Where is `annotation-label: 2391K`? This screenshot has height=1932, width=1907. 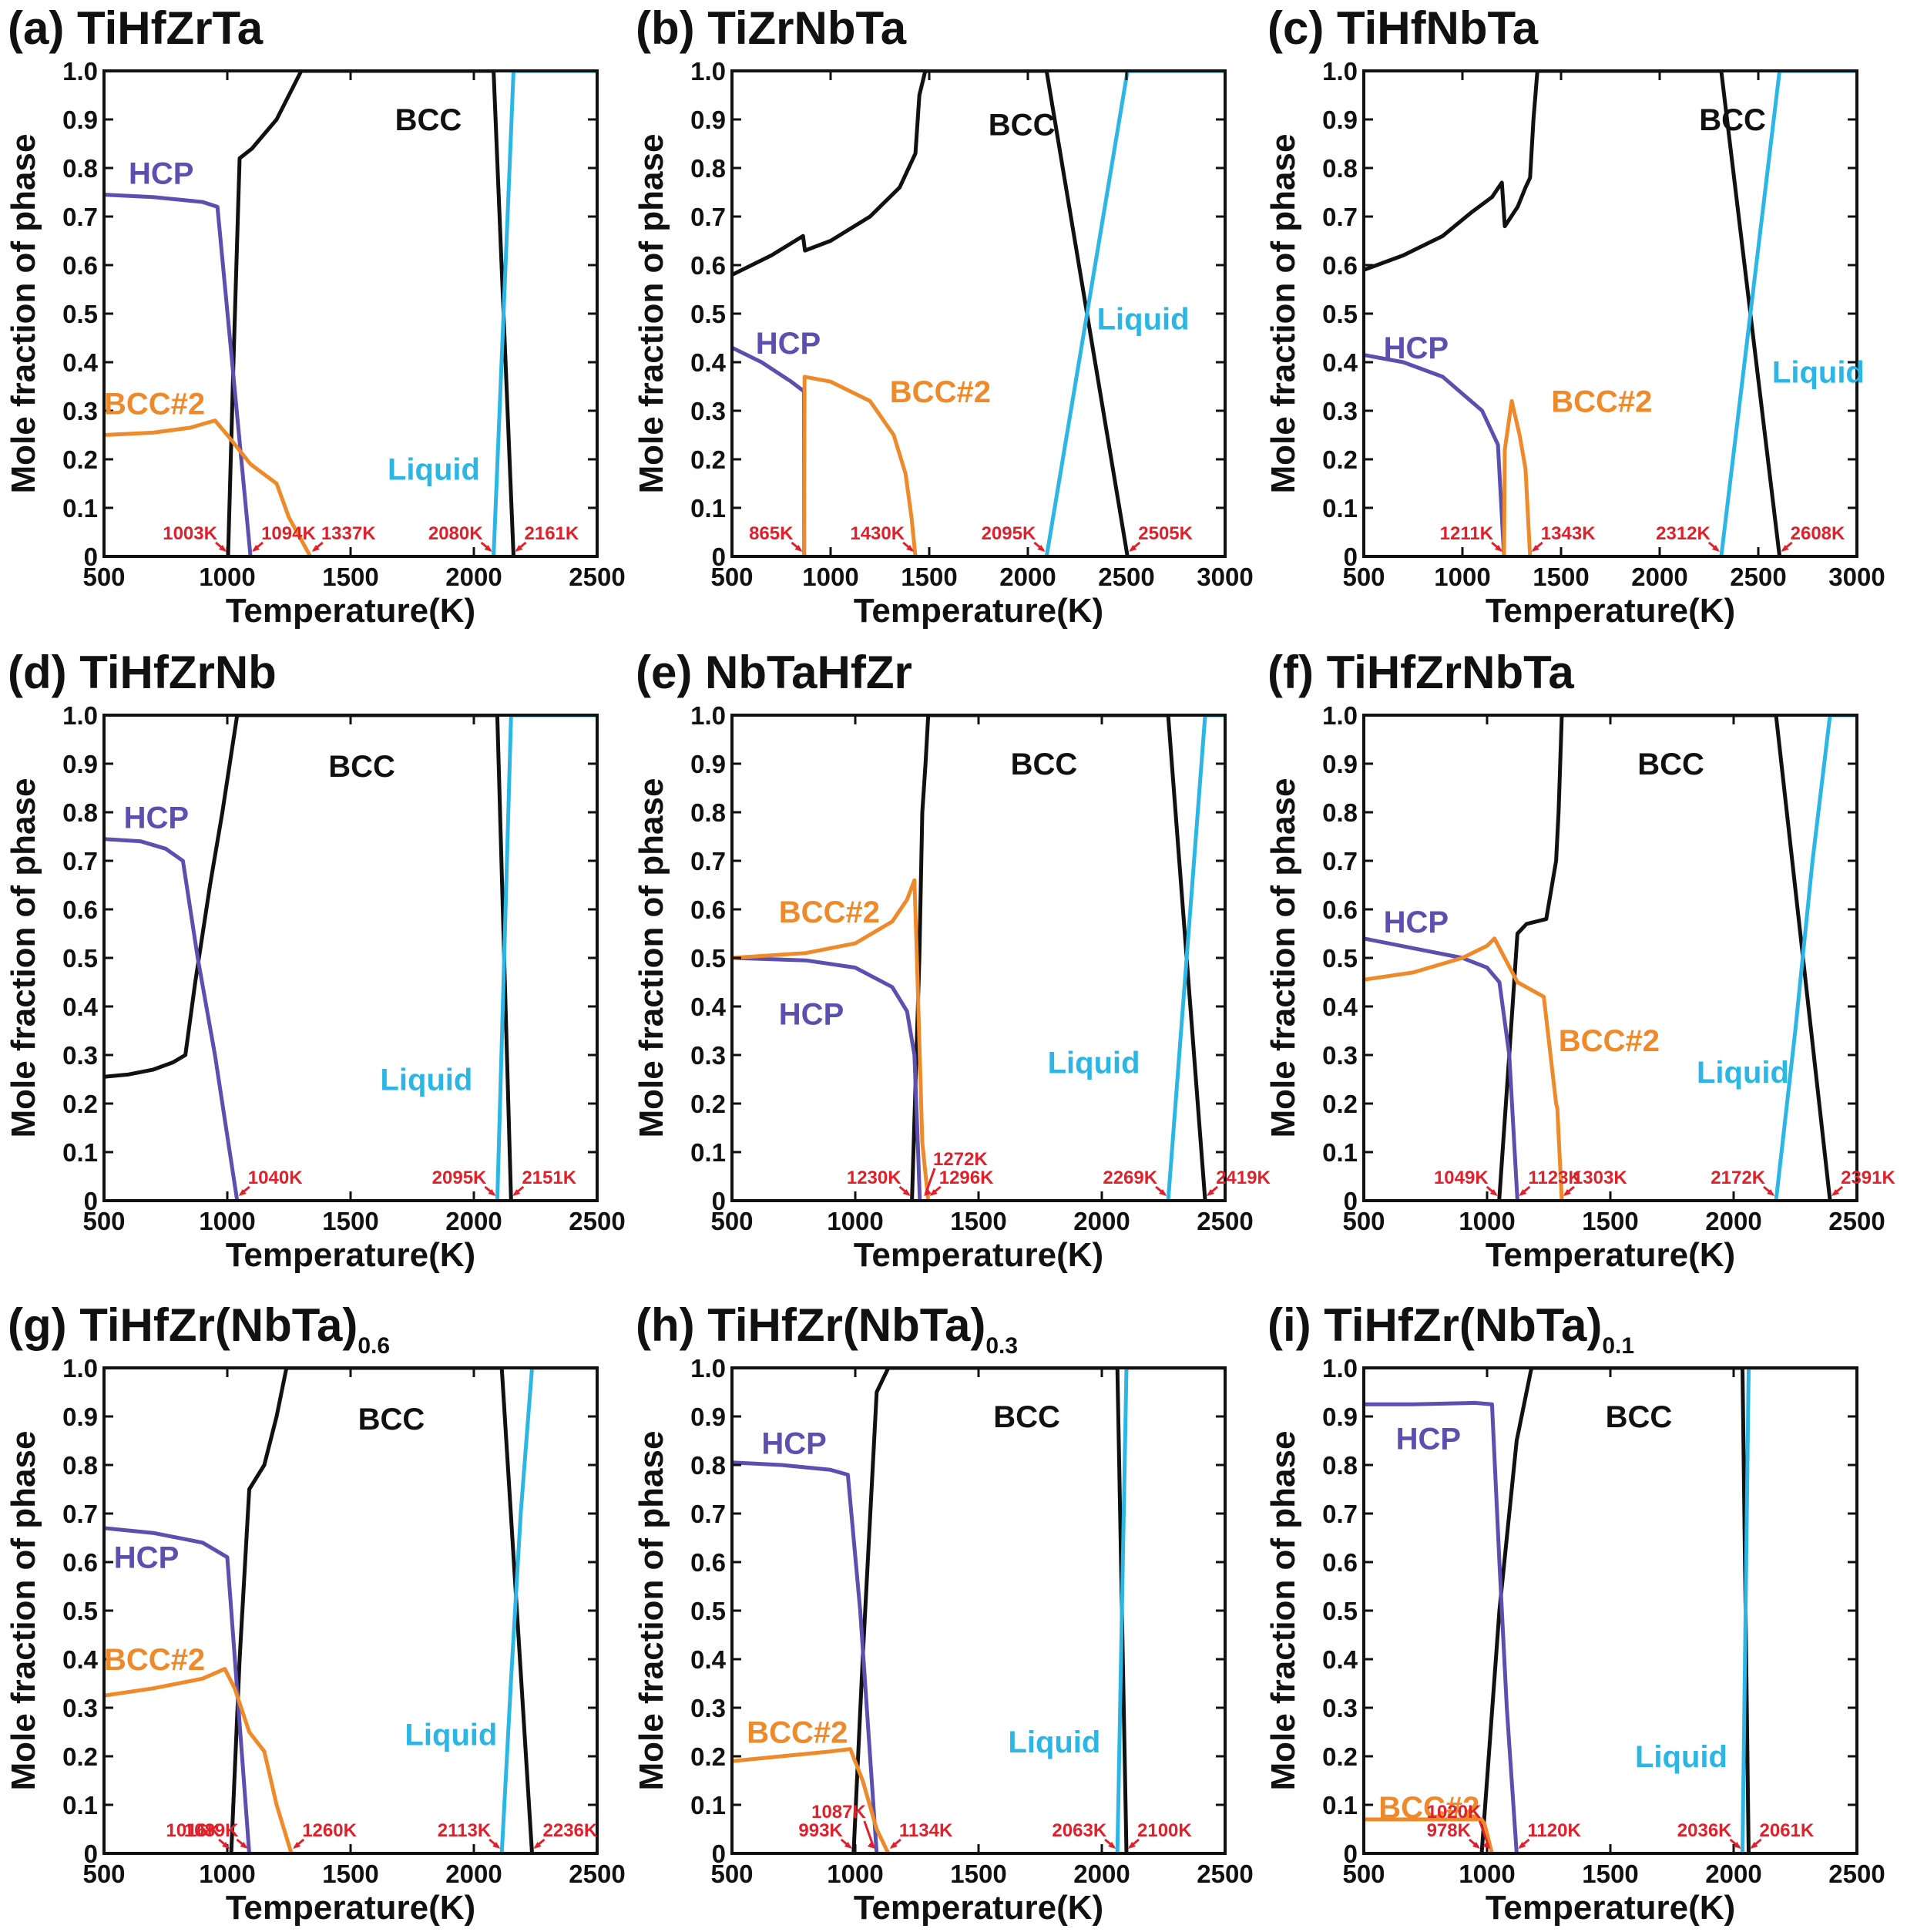
annotation-label: 2391K is located at coordinates (1868, 1178).